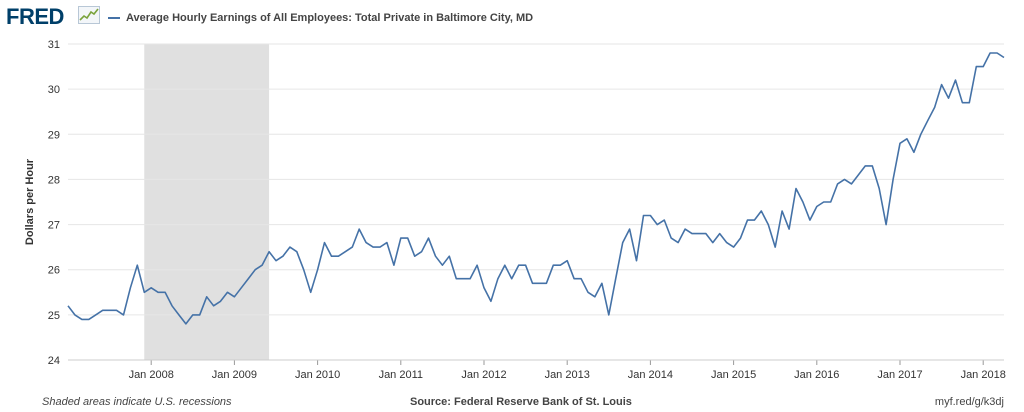  Describe the element at coordinates (137, 402) in the screenshot. I see `recession-note: Shaded areas indicate U.S. recessions` at that location.